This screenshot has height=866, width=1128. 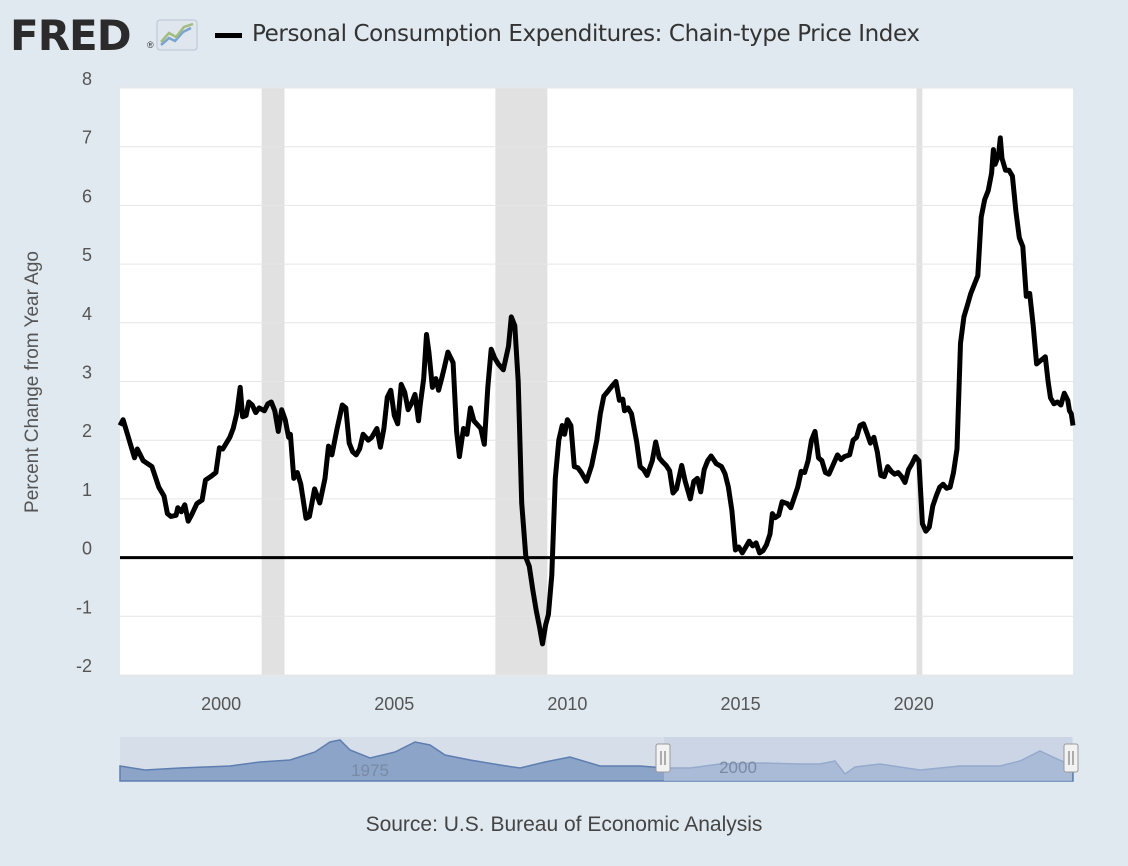 I want to click on y-axis-ticks: 8 7 6 5 4 3 2 1 0 -1 -2, so click(x=84, y=372).